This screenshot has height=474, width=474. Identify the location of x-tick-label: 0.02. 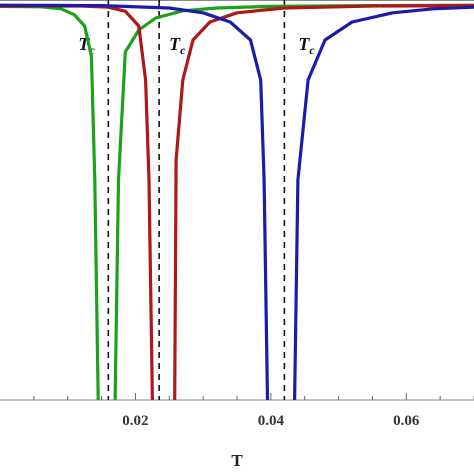
(135, 421).